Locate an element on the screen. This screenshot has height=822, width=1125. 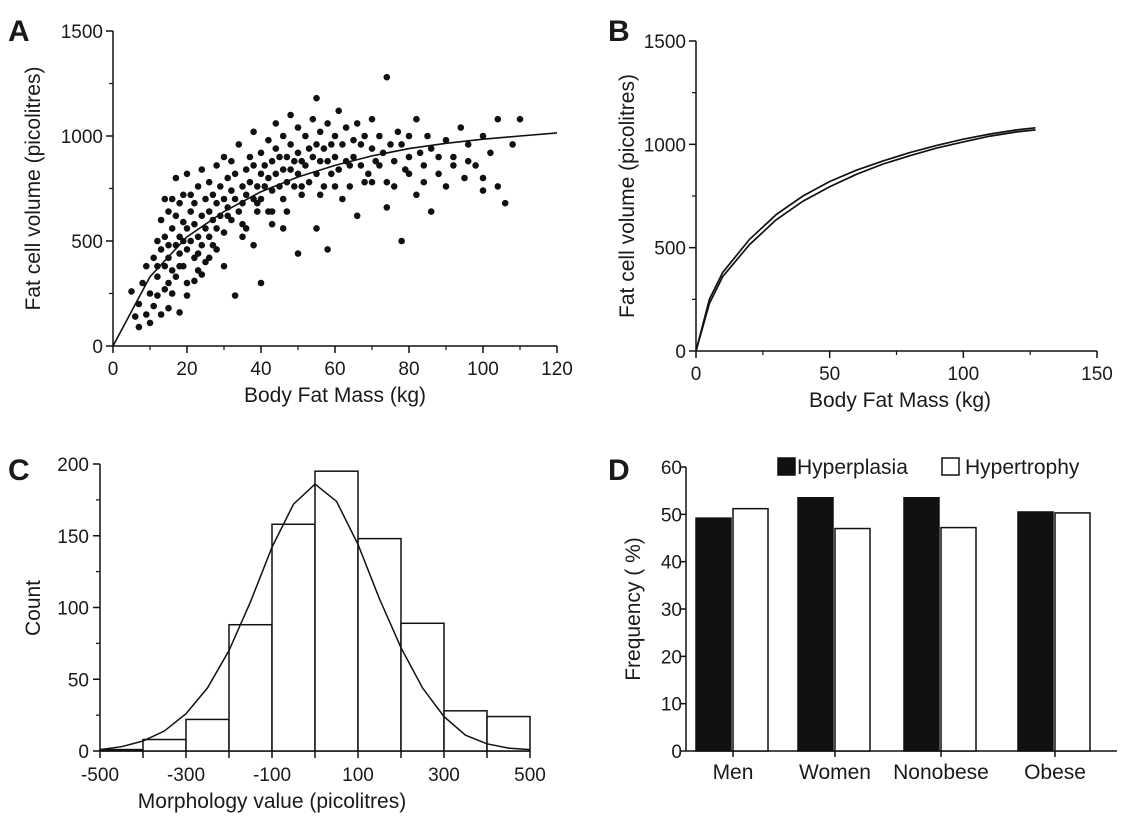
panel-letter-b: B is located at coordinates (619, 31).